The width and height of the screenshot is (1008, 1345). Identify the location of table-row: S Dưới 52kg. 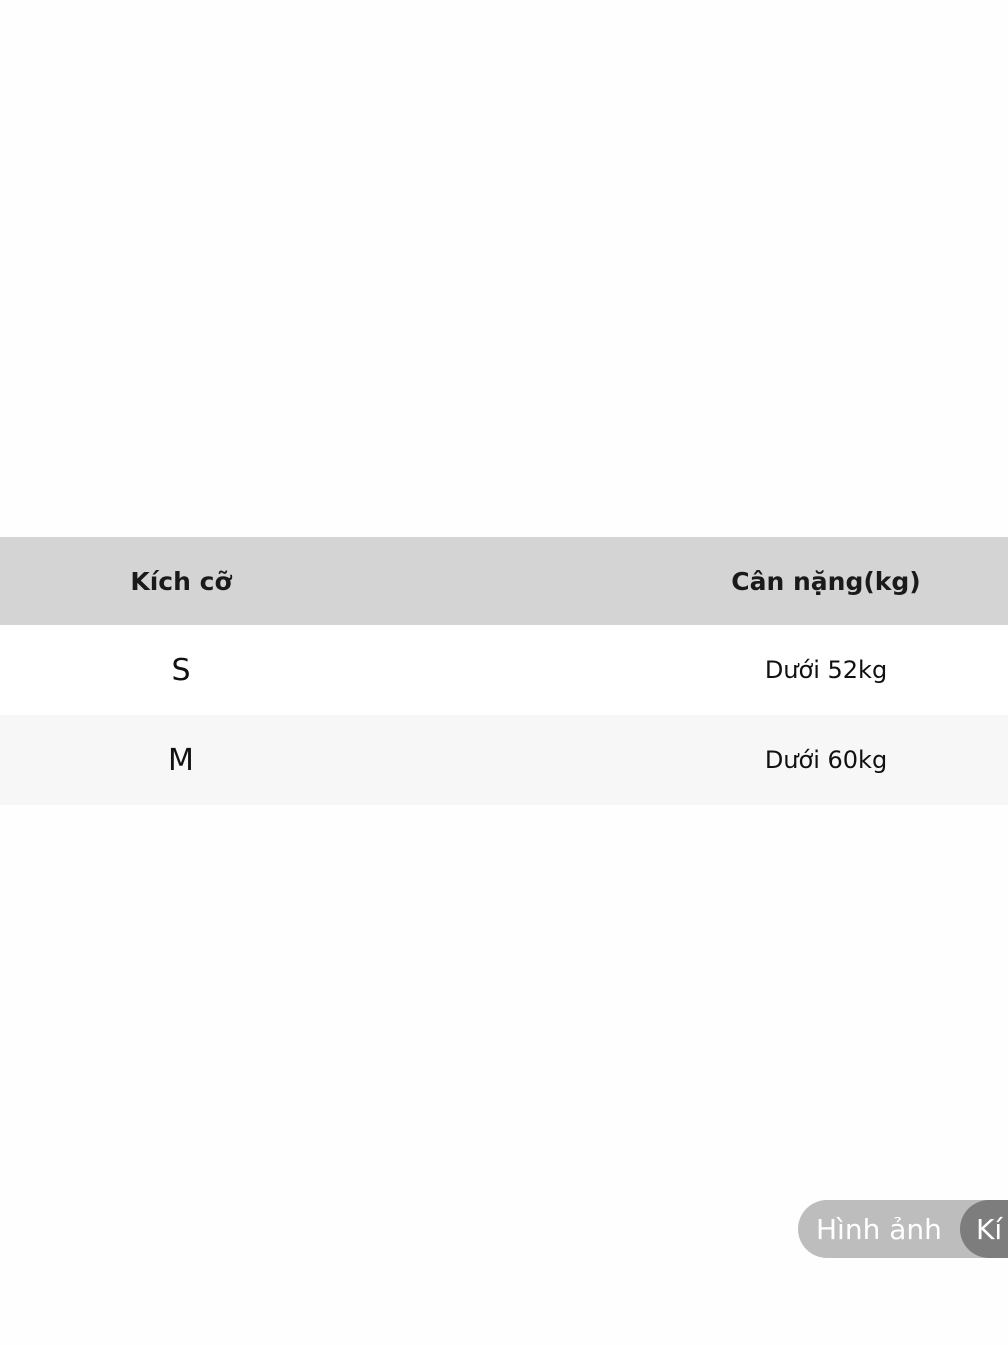
(504, 670).